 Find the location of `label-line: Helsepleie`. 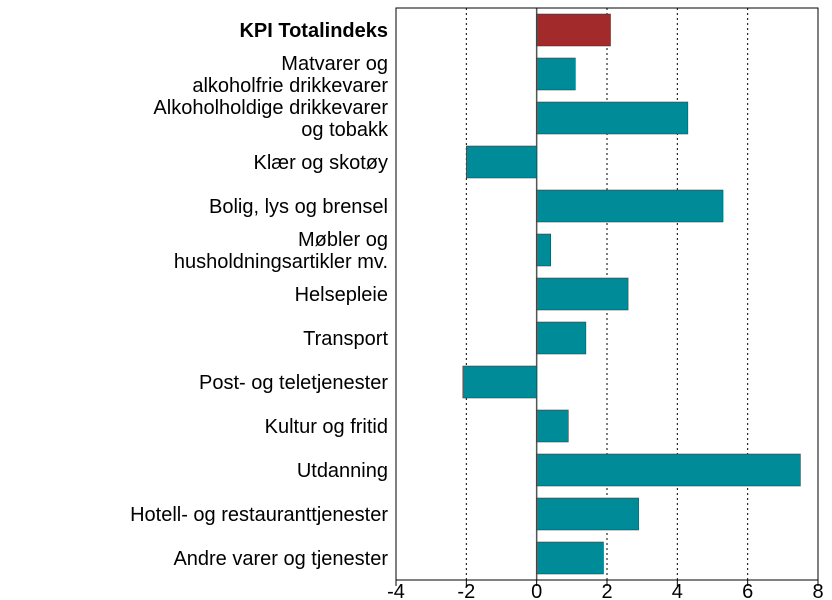

label-line: Helsepleie is located at coordinates (341, 295).